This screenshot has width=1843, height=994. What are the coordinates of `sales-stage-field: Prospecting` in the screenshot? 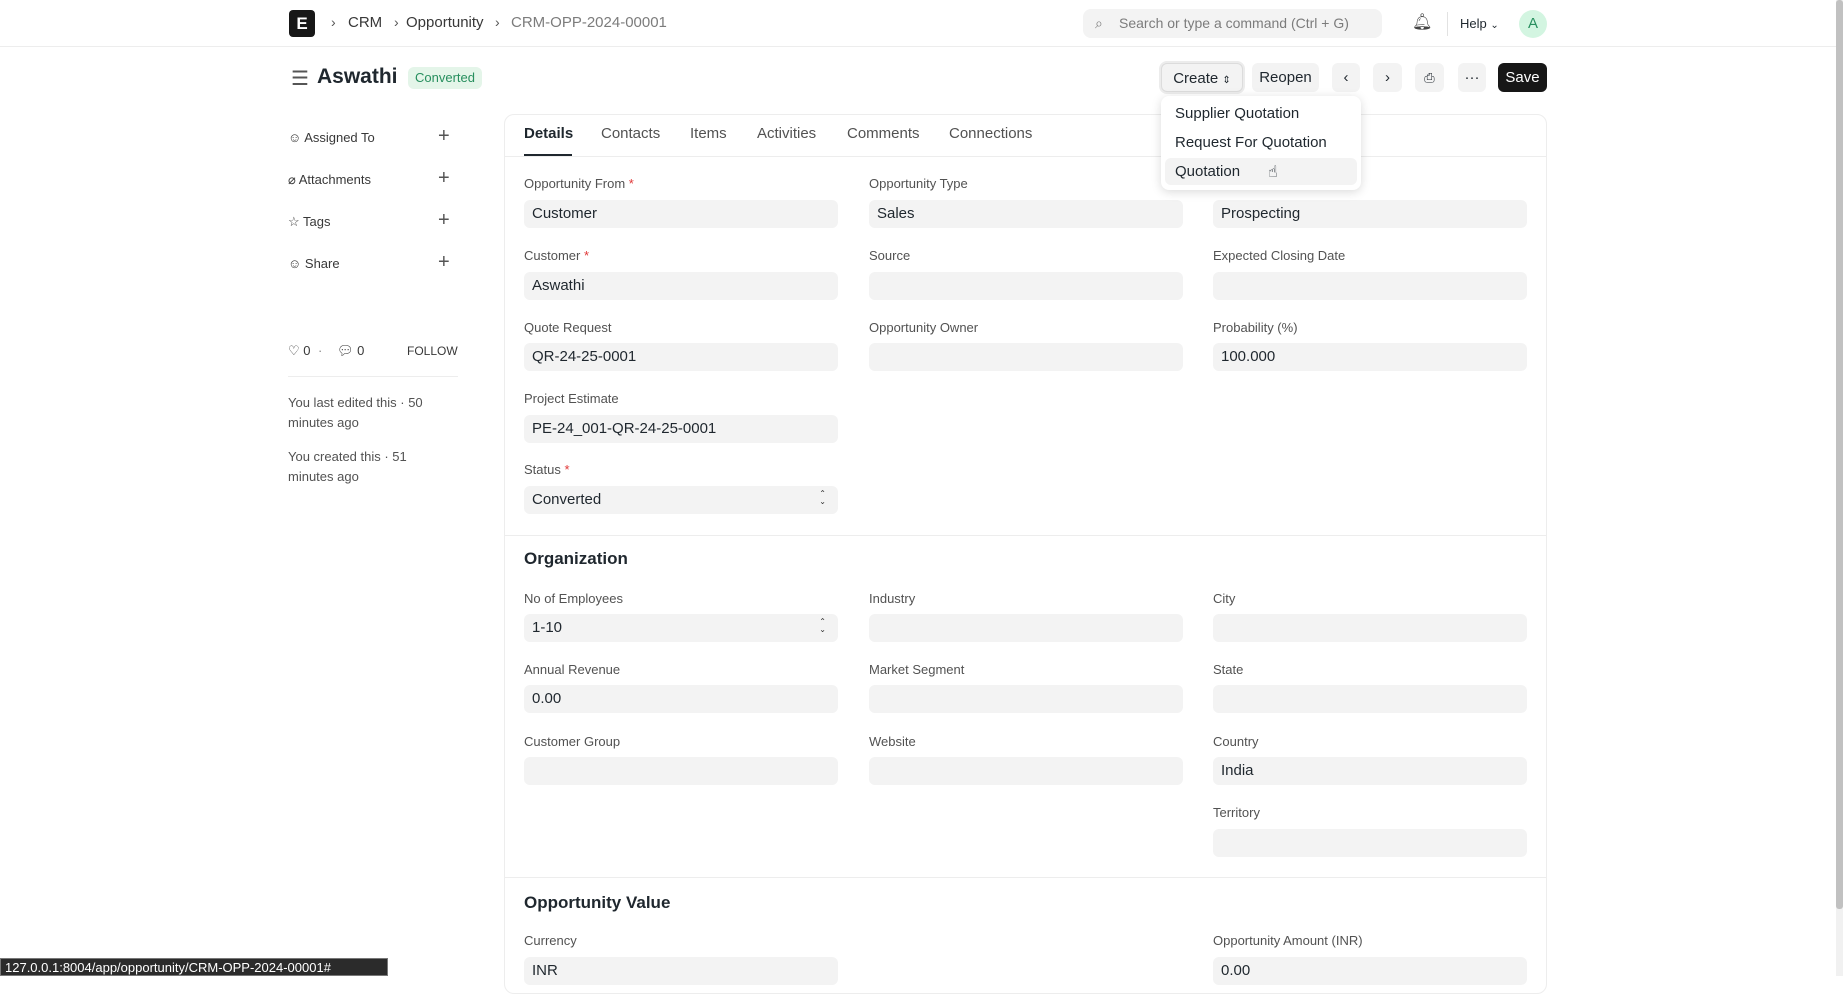 It's located at (1370, 214).